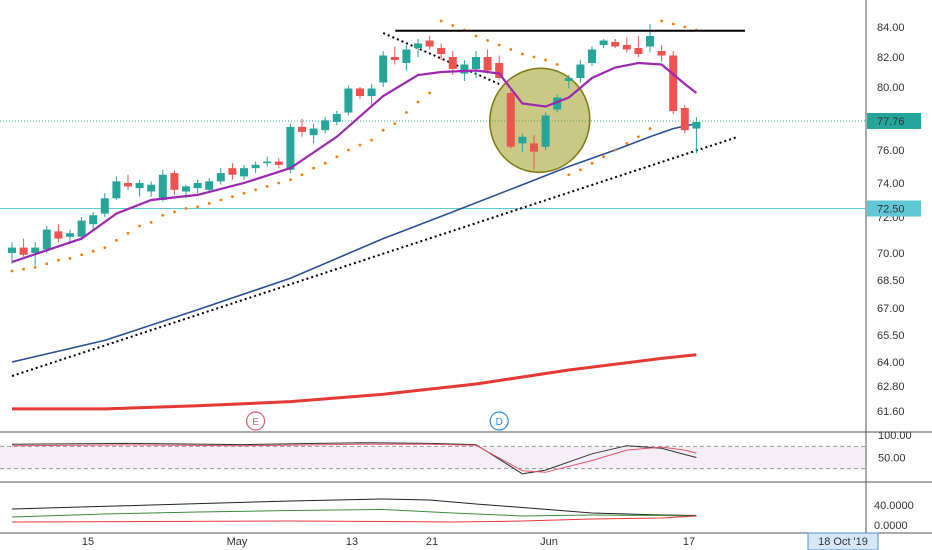 The height and width of the screenshot is (550, 932). Describe the element at coordinates (354, 507) in the screenshot. I see `lower-panel-black-line` at that location.